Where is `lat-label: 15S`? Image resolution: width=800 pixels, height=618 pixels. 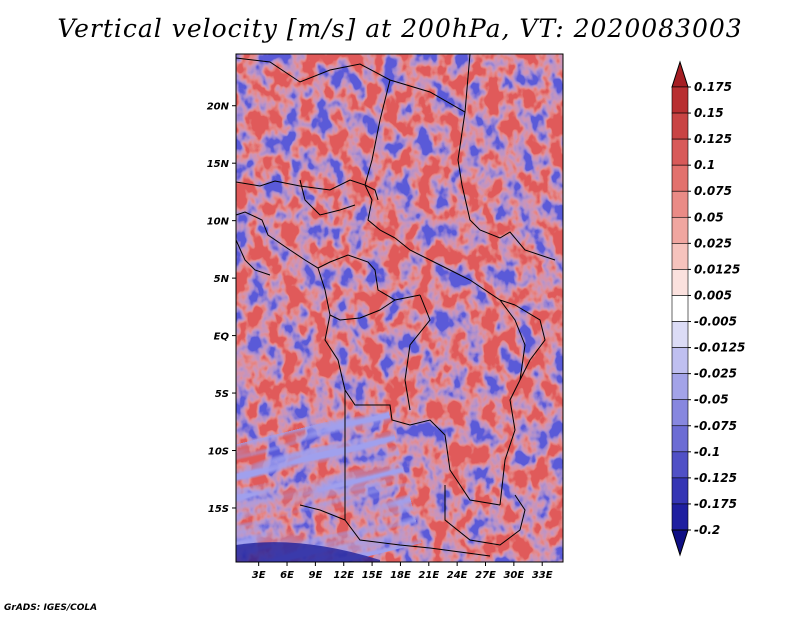 lat-label: 15S is located at coordinates (218, 509).